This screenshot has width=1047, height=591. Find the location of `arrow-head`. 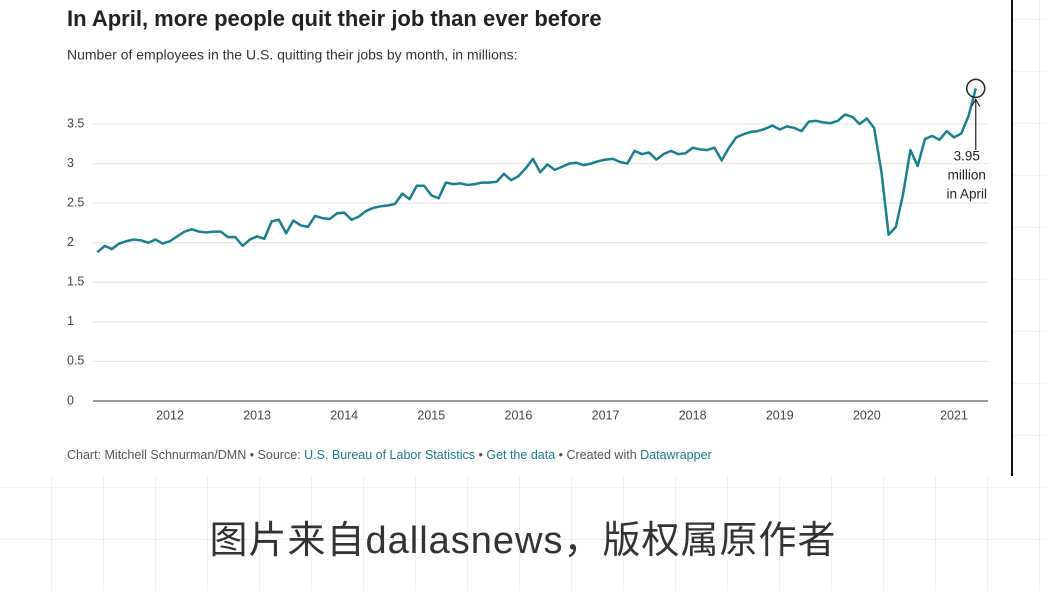

arrow-head is located at coordinates (976, 102).